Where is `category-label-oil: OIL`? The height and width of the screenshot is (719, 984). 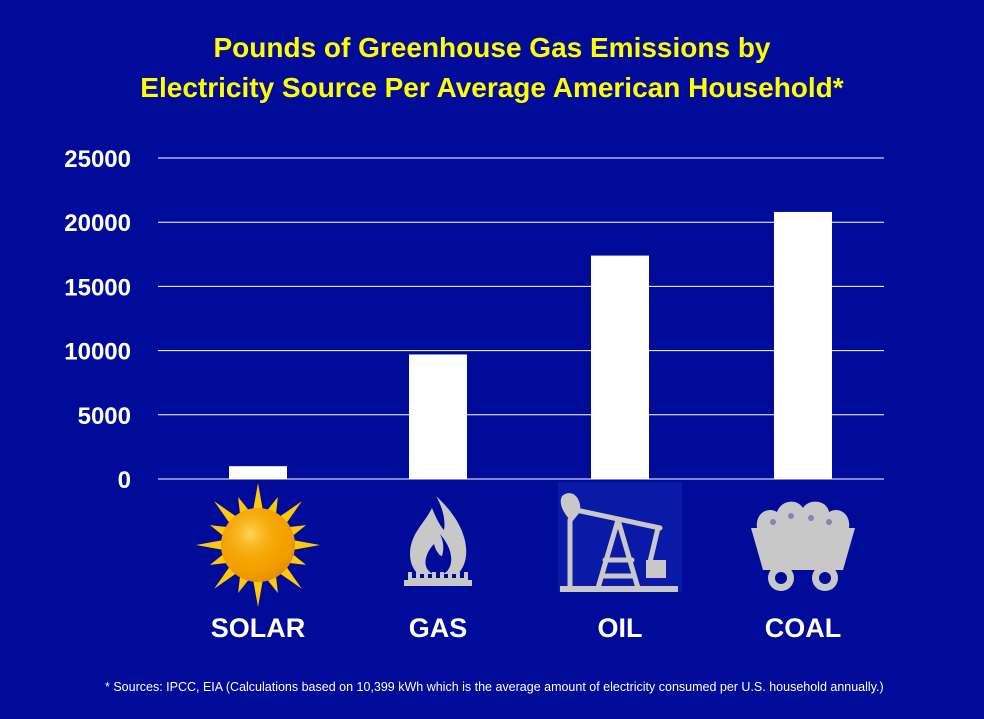
category-label-oil: OIL is located at coordinates (620, 628).